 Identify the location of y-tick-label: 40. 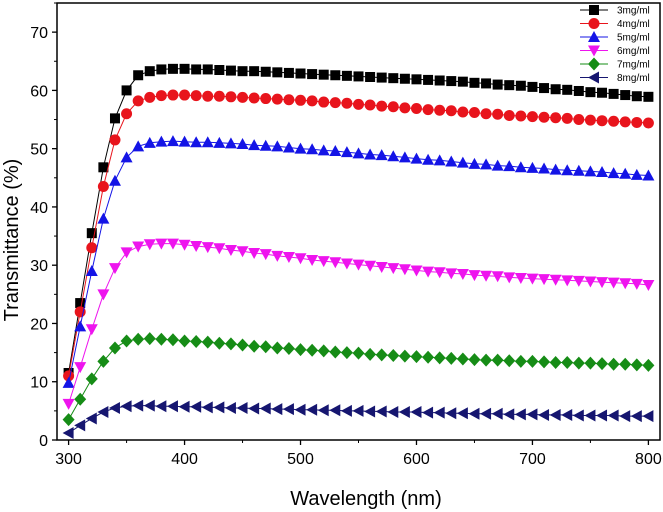
(39, 208).